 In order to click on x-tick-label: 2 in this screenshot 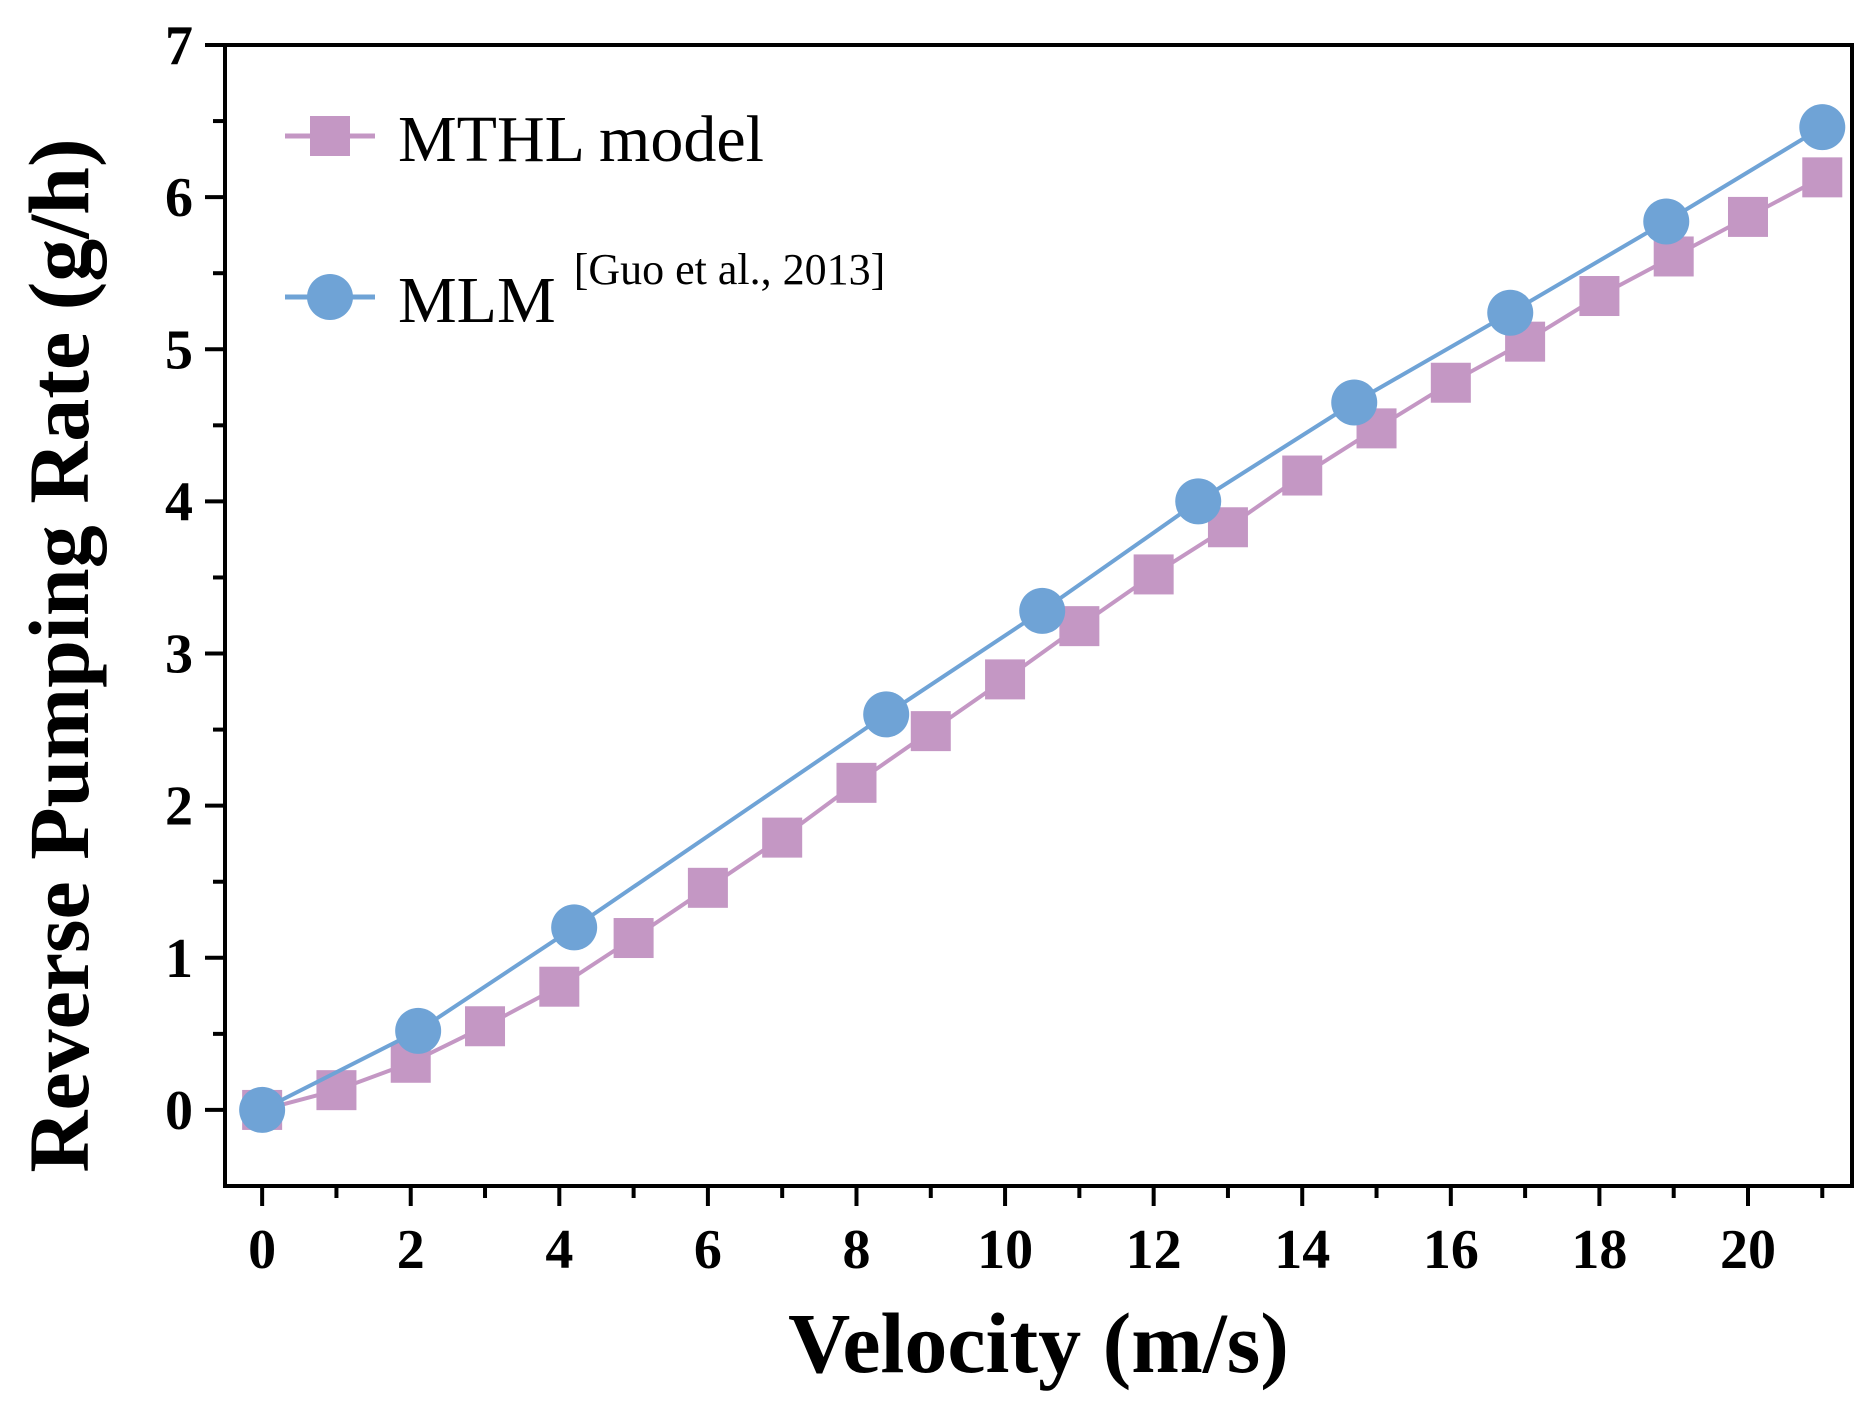, I will do `click(411, 1250)`.